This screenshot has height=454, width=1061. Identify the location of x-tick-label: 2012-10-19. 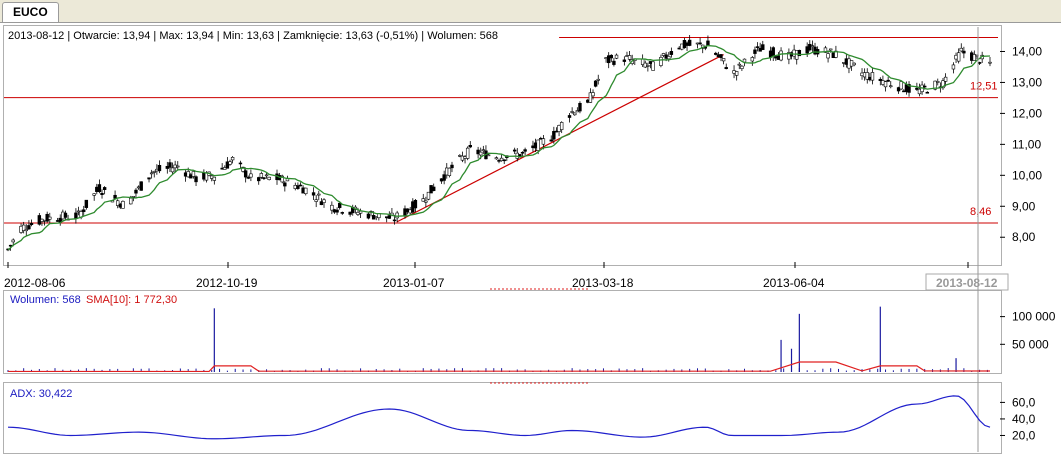
(227, 283).